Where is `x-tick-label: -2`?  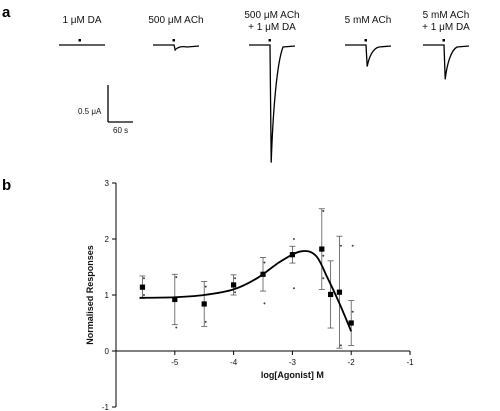 x-tick-label: -2 is located at coordinates (352, 362).